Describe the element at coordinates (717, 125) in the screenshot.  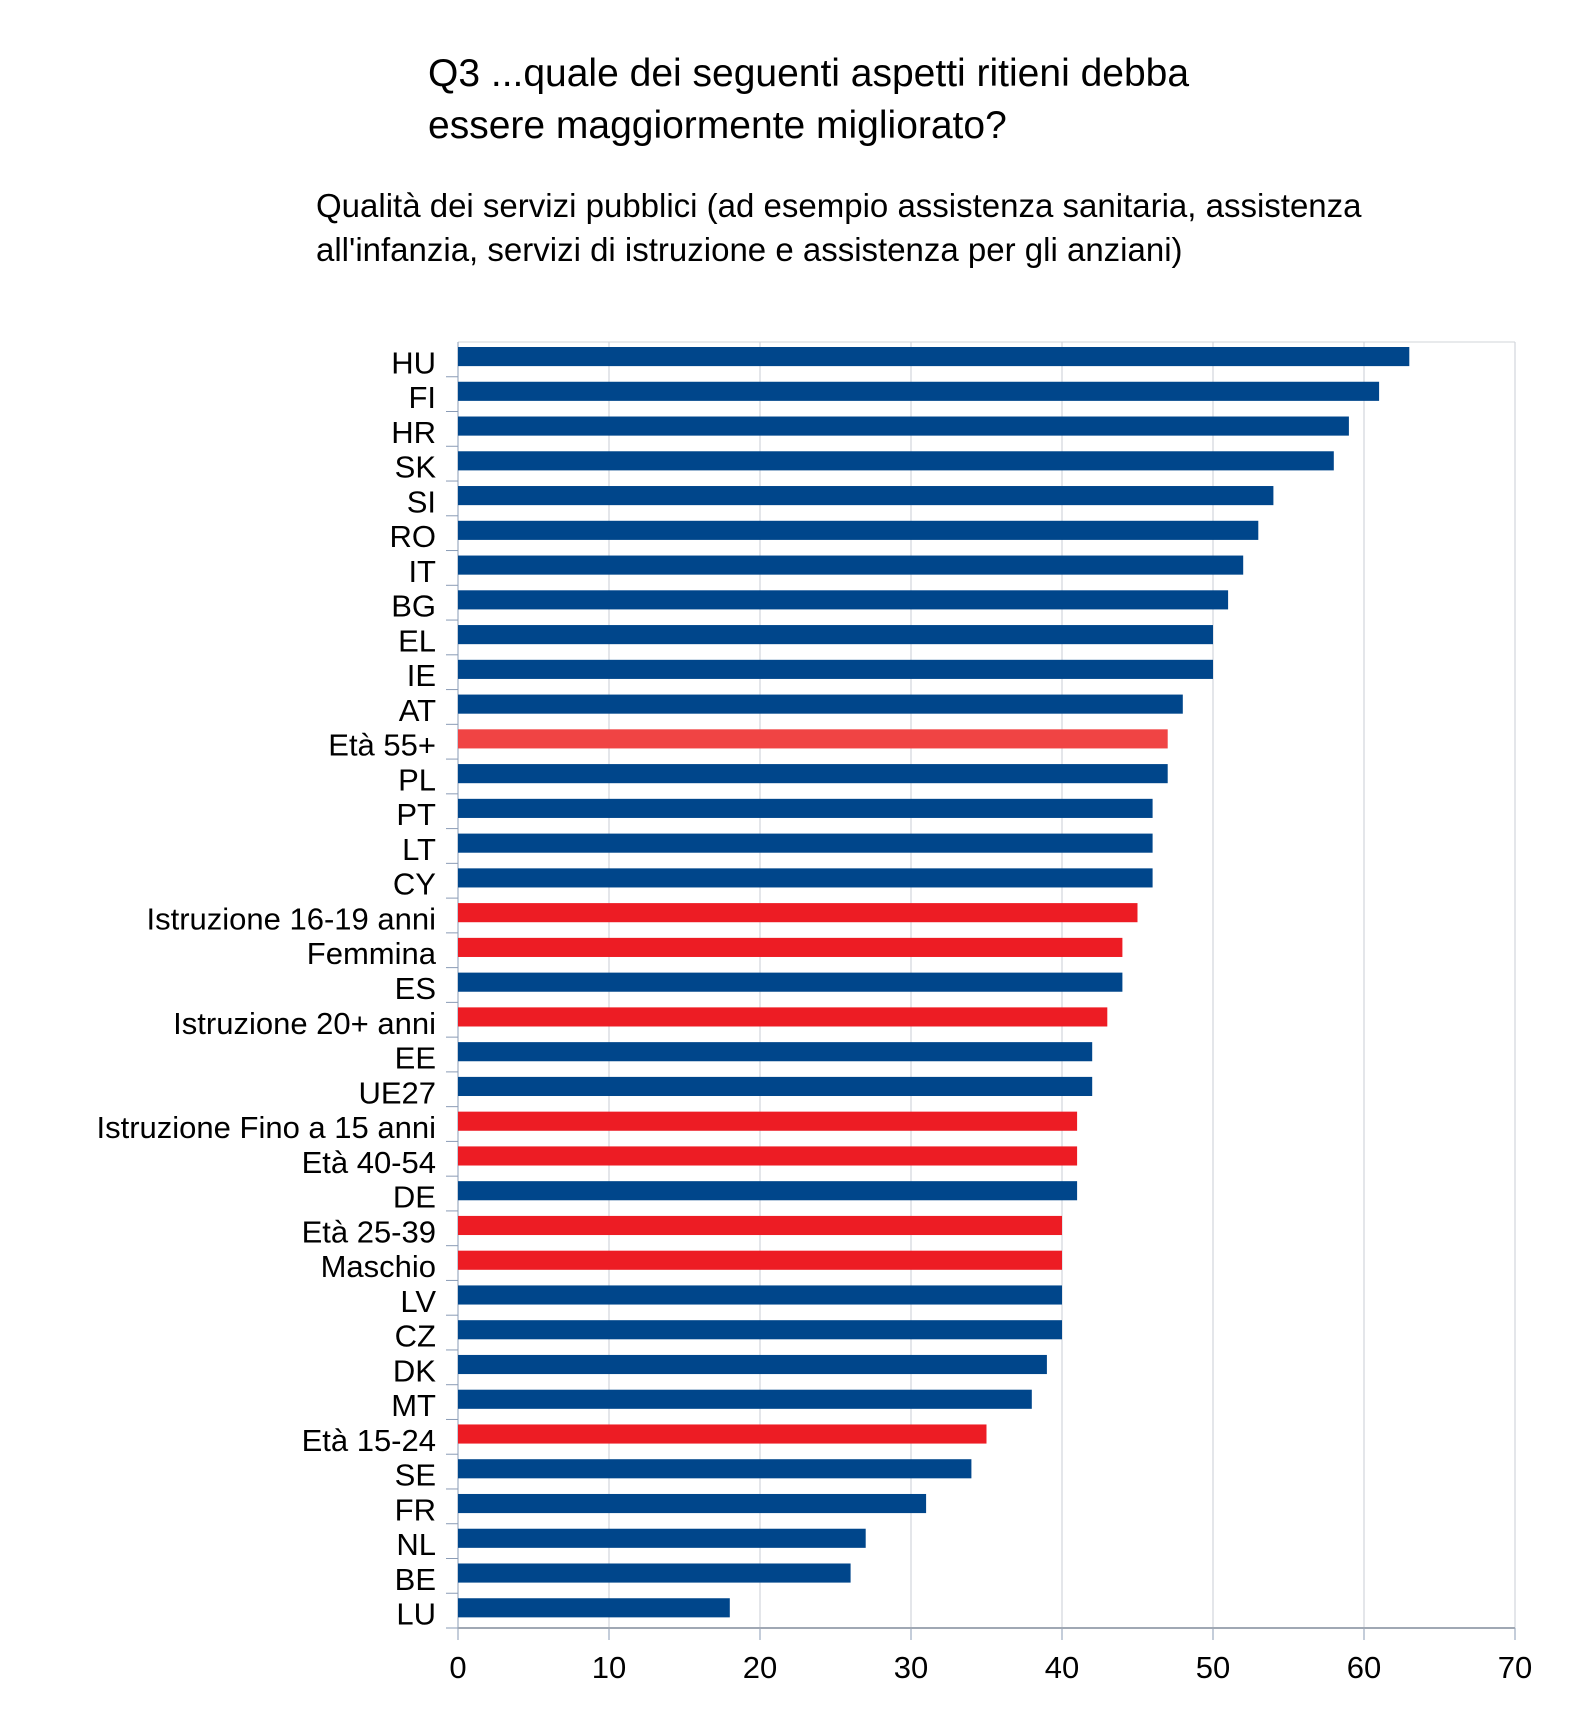
I see `chart-title-line: essere maggiormente migliorato?` at that location.